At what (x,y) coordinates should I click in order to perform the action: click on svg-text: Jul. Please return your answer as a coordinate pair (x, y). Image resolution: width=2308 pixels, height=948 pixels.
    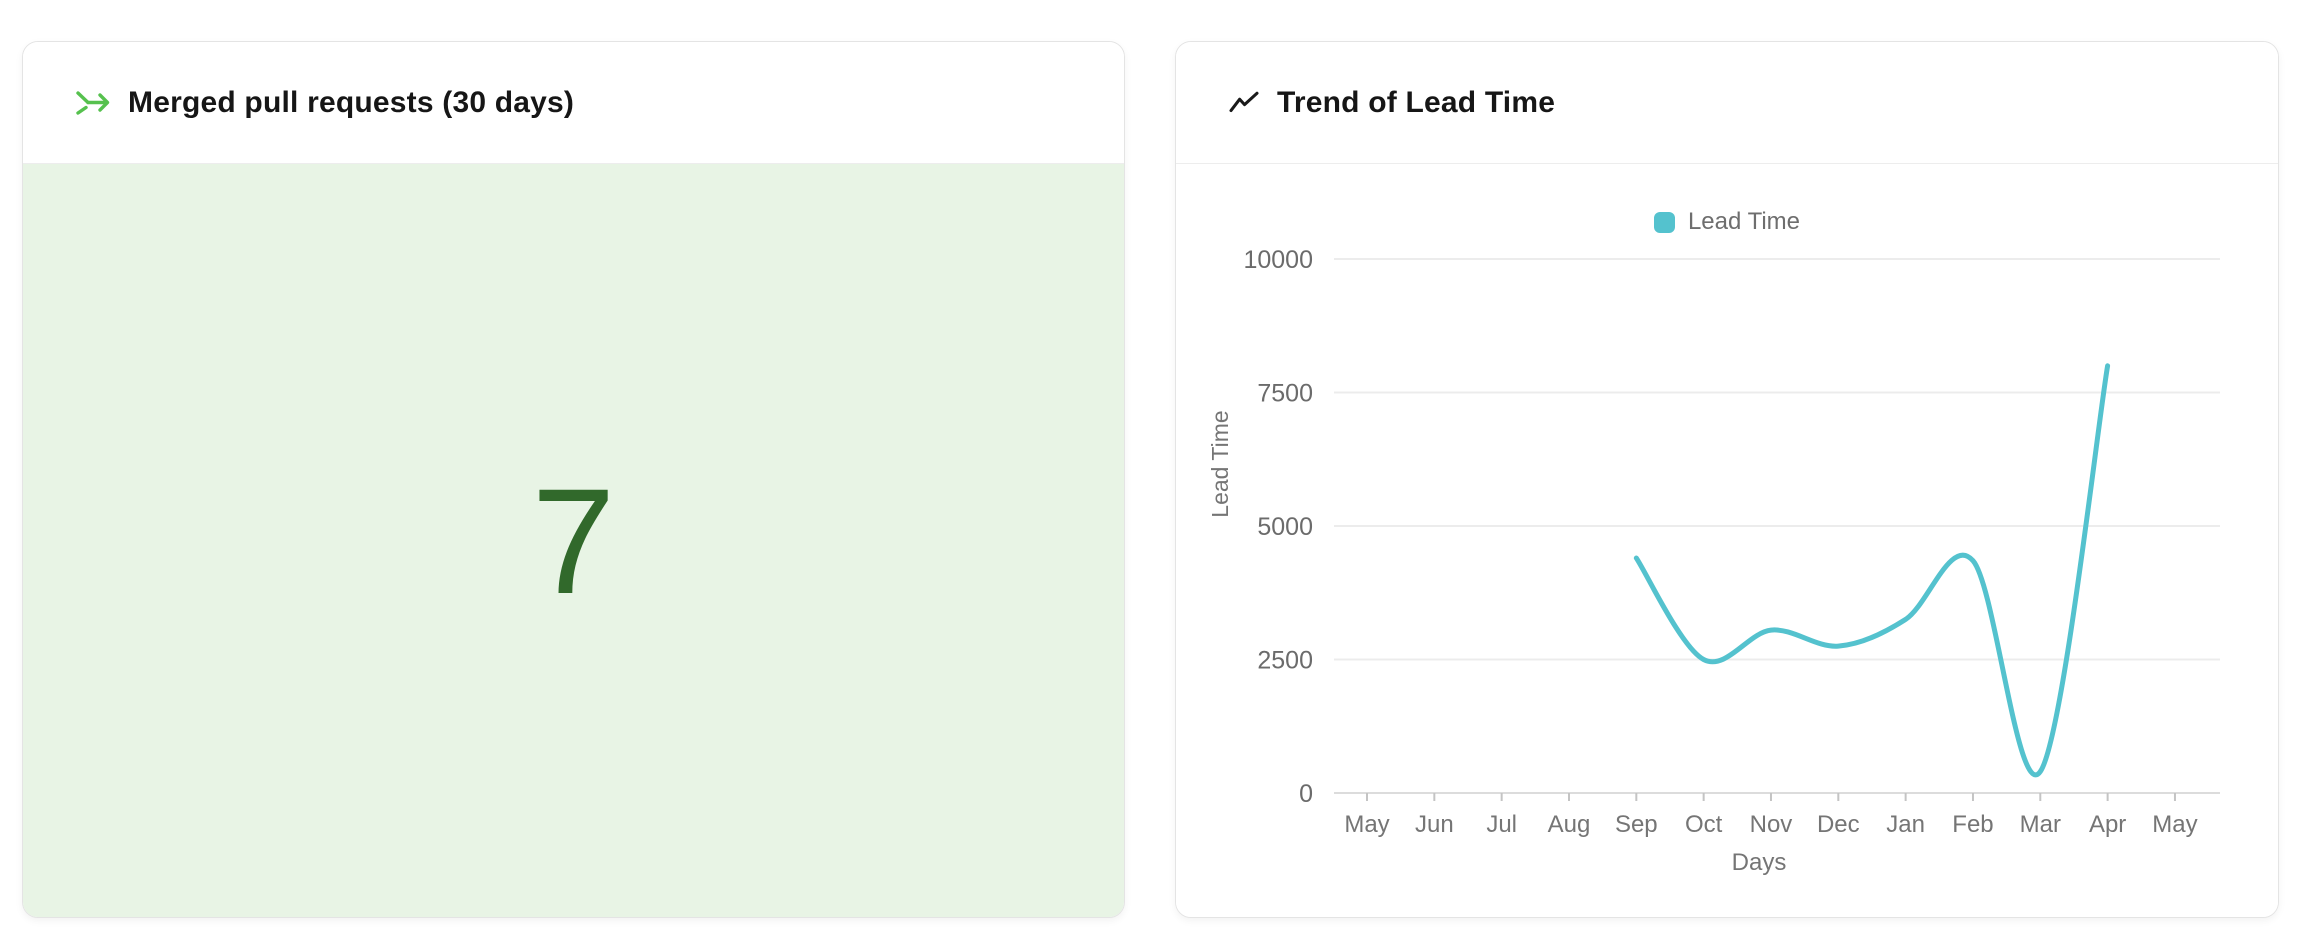
    Looking at the image, I should click on (1501, 824).